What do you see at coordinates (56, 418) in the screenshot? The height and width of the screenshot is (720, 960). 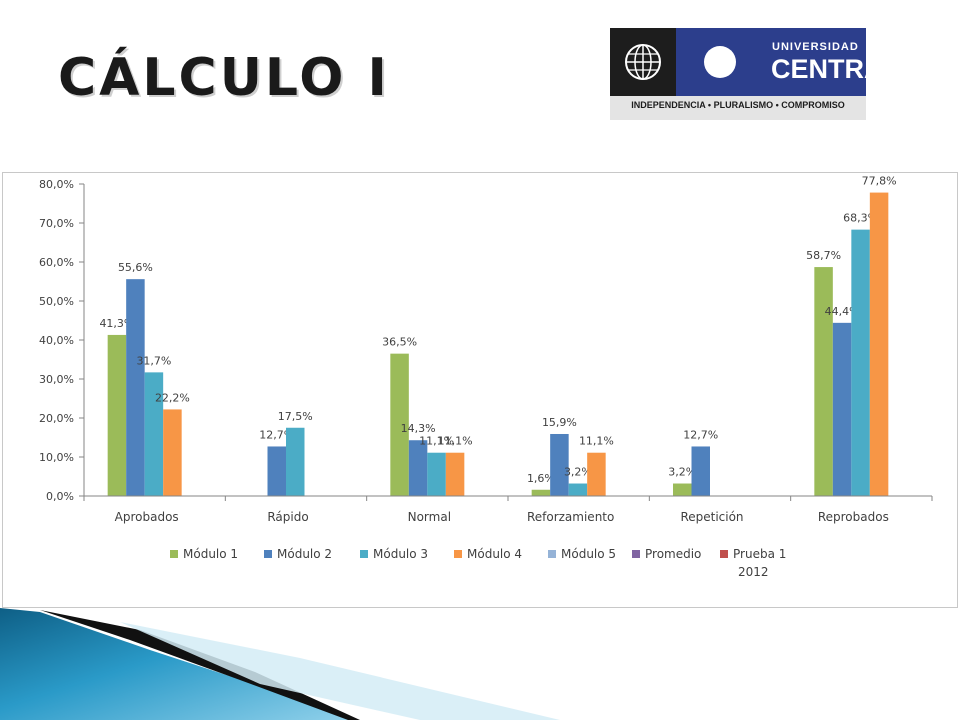 I see `y-tick-label: 20,0%` at bounding box center [56, 418].